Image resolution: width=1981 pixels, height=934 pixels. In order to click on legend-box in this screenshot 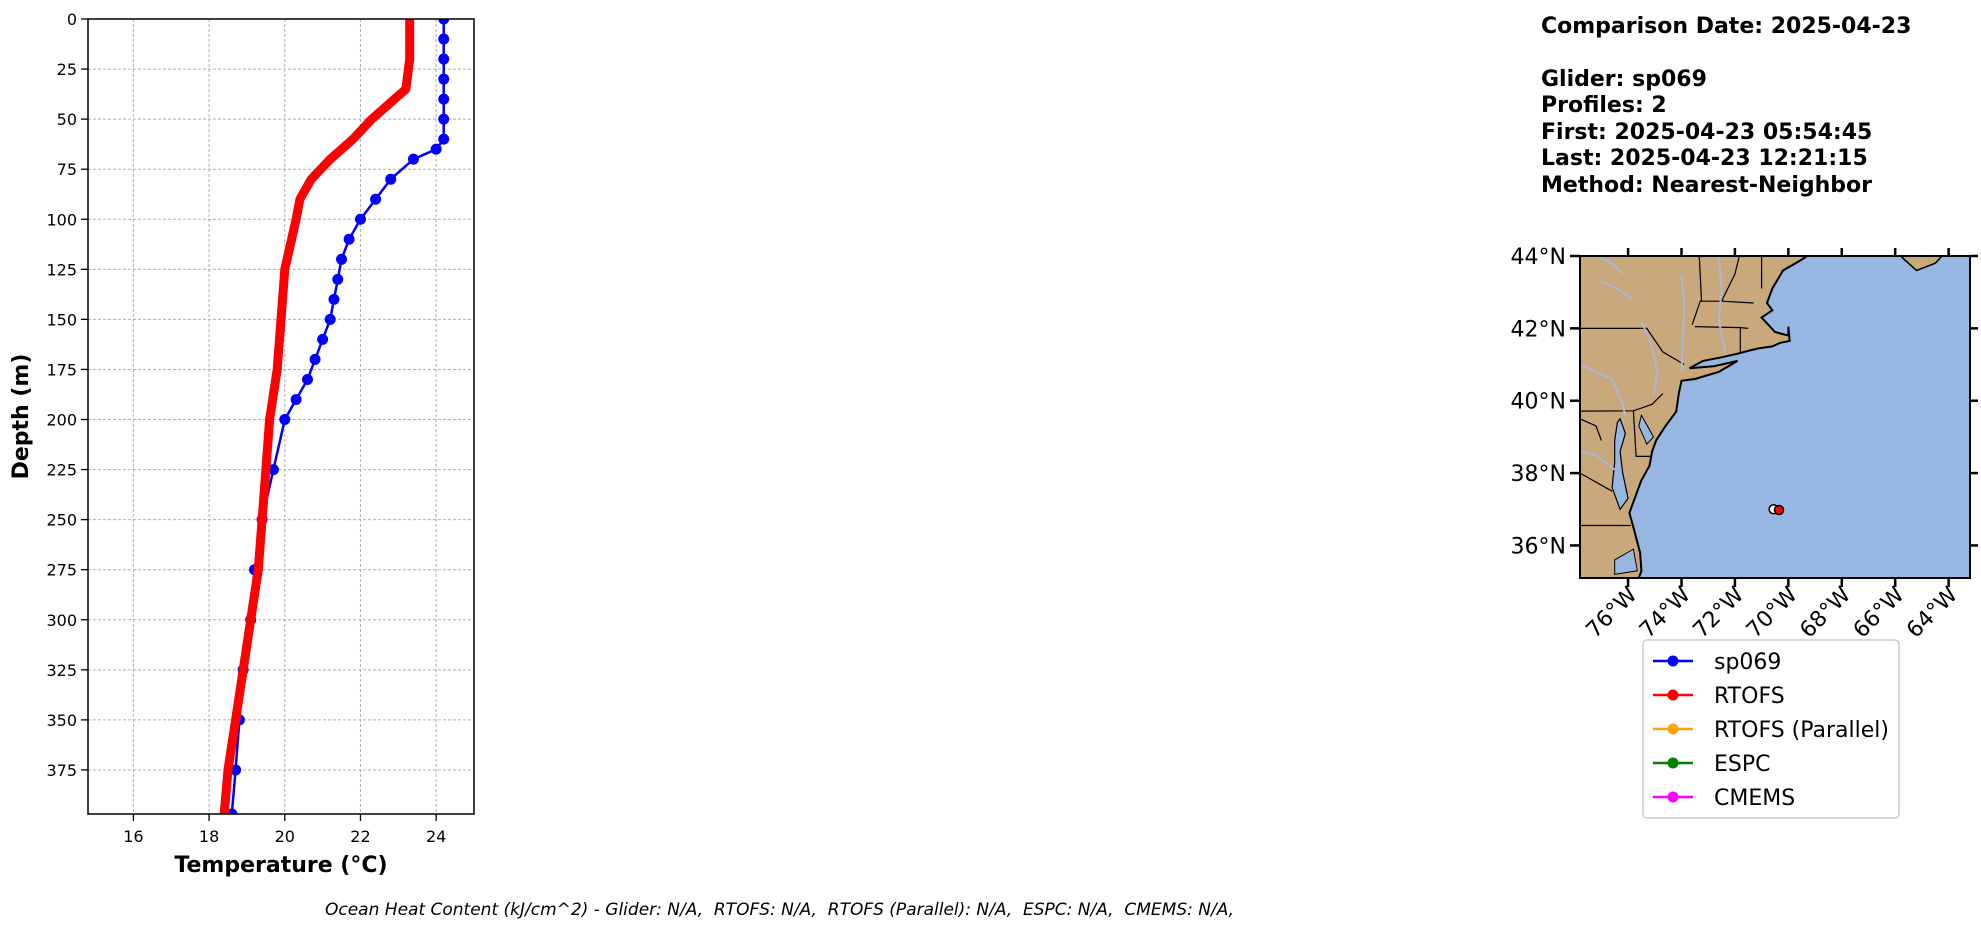, I will do `click(1771, 729)`.